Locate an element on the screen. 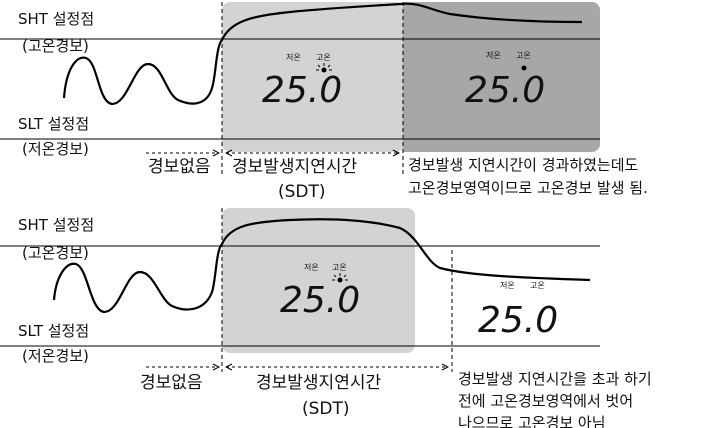 The image size is (715, 428). sdt-shade-region is located at coordinates (318, 280).